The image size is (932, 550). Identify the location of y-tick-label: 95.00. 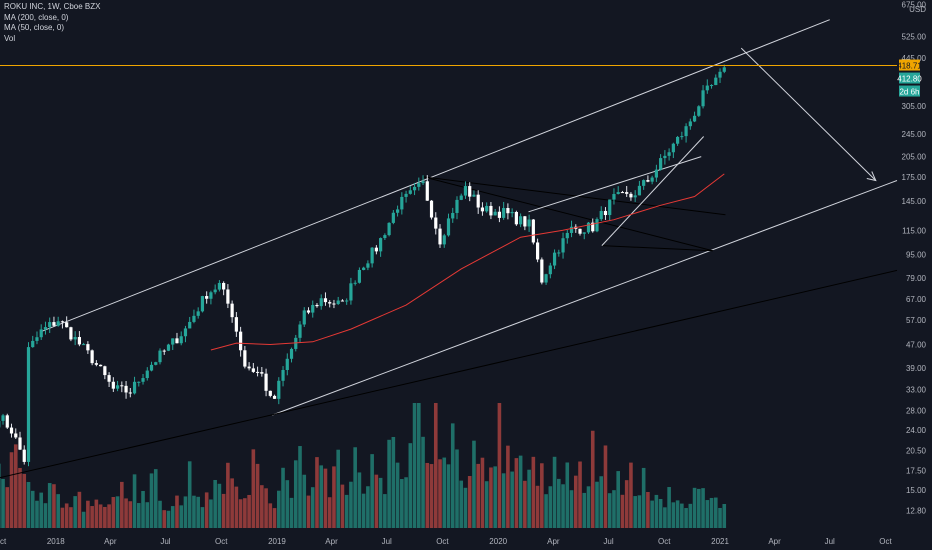
(916, 255).